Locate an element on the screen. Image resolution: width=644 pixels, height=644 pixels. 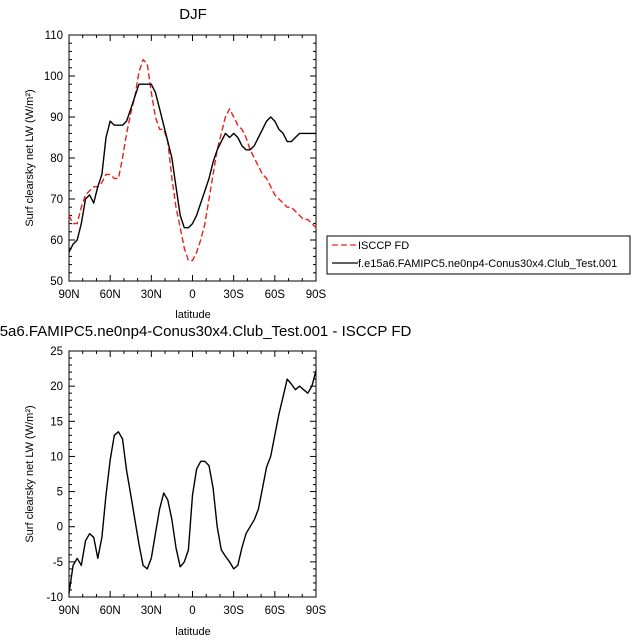
chart-top-y-axis-label: Surf clearsky net LW (W/m²) is located at coordinates (30, 157).